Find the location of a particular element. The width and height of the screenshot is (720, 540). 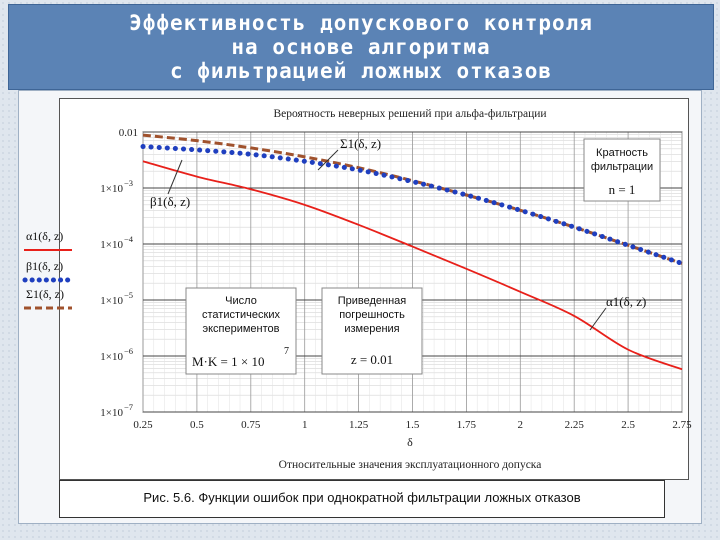

error-line-3: измерения is located at coordinates (371, 329).